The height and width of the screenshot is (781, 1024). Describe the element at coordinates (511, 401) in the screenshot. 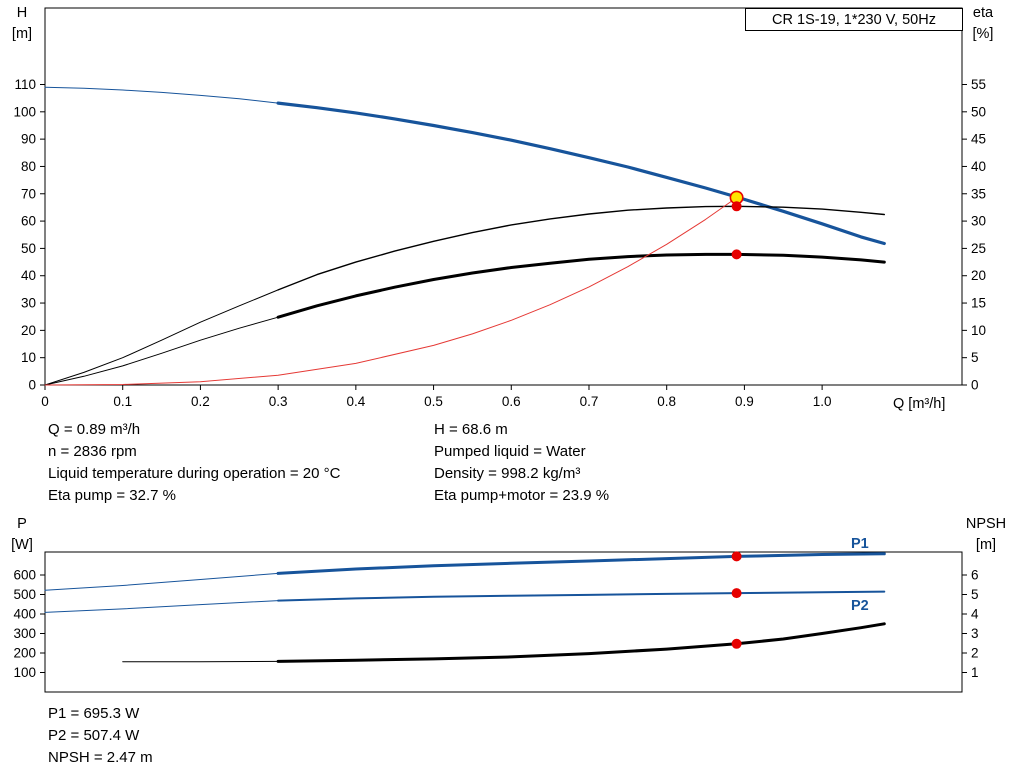

I see `qh-x-tick-label: 0.6` at that location.